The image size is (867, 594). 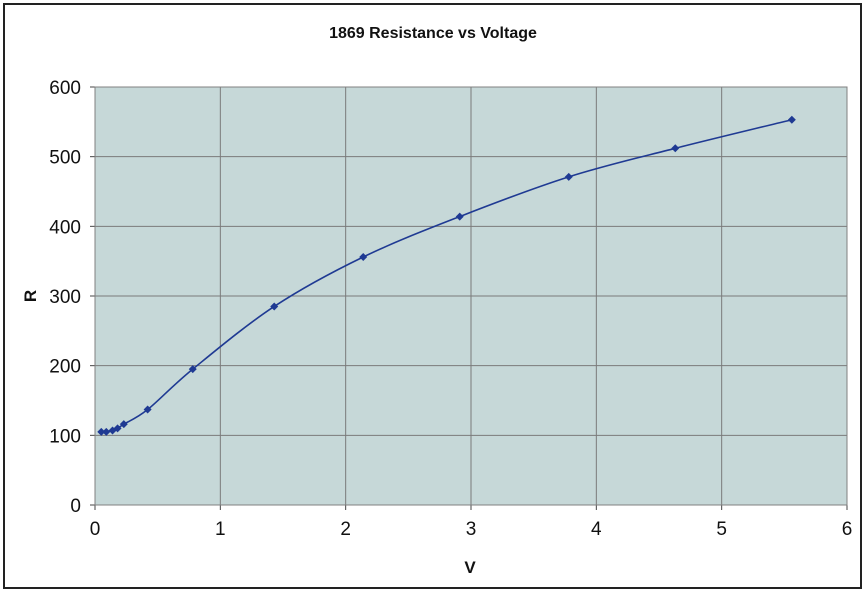 I want to click on y-tick-label-0: 0, so click(x=75, y=506).